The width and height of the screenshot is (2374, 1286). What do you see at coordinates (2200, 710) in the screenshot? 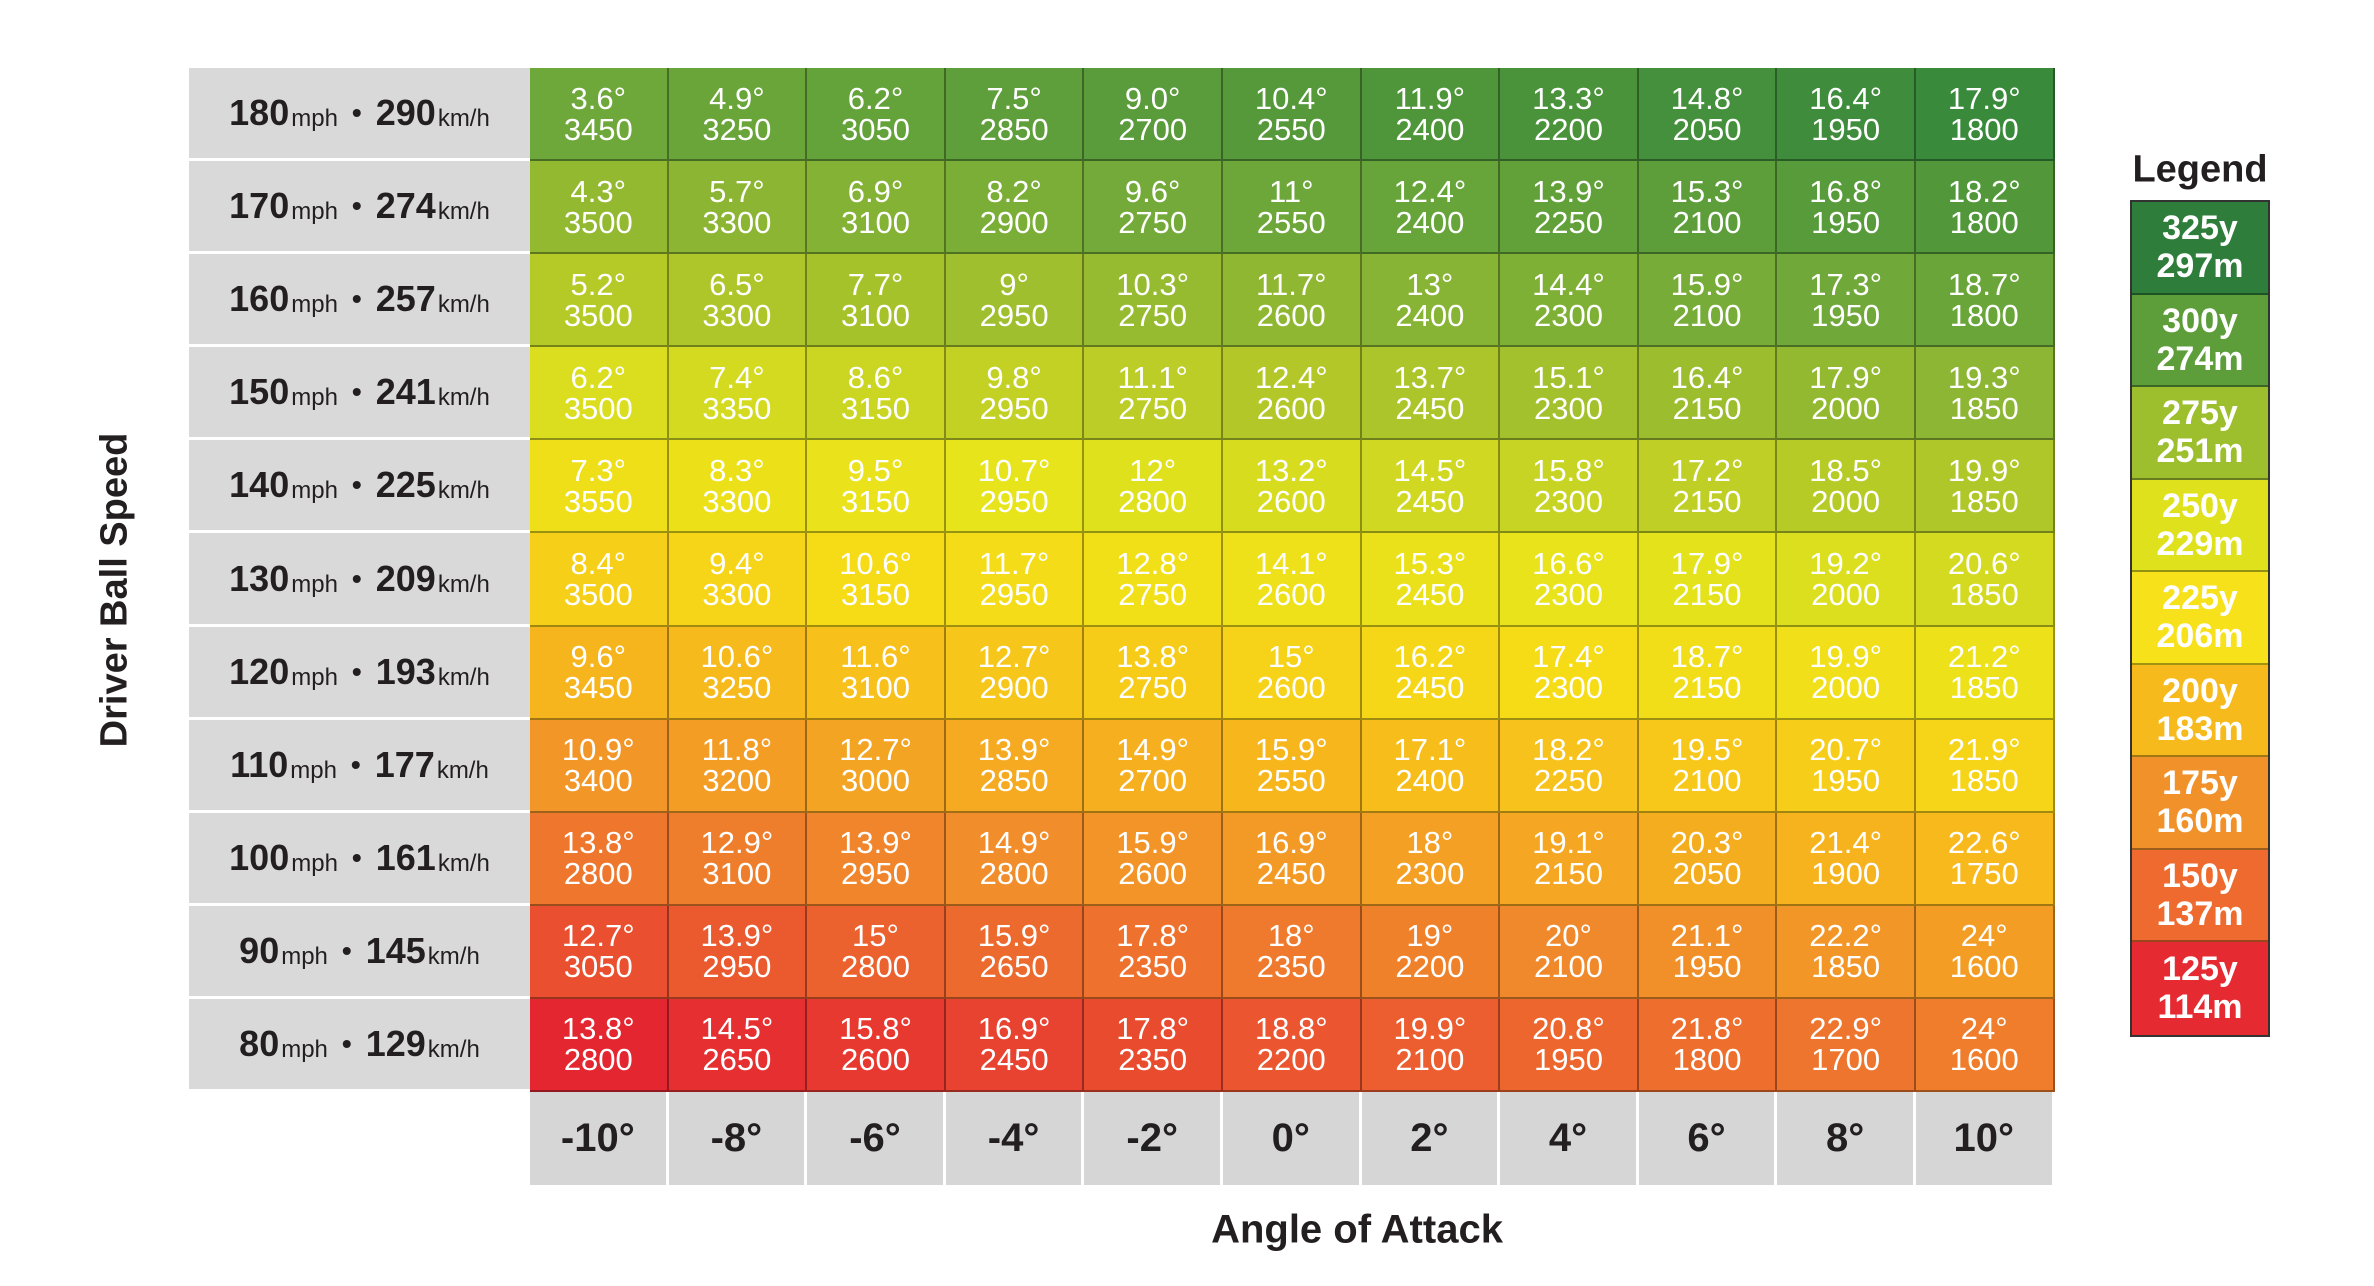
I see `legend-item: 200y 183m` at bounding box center [2200, 710].